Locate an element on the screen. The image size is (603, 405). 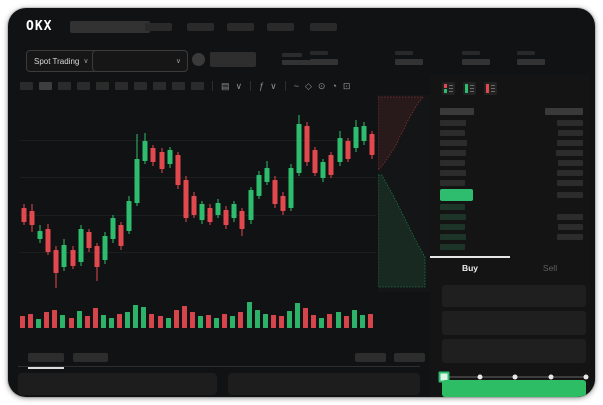
screenshot-icon: ⊙ is located at coordinates (321, 86).